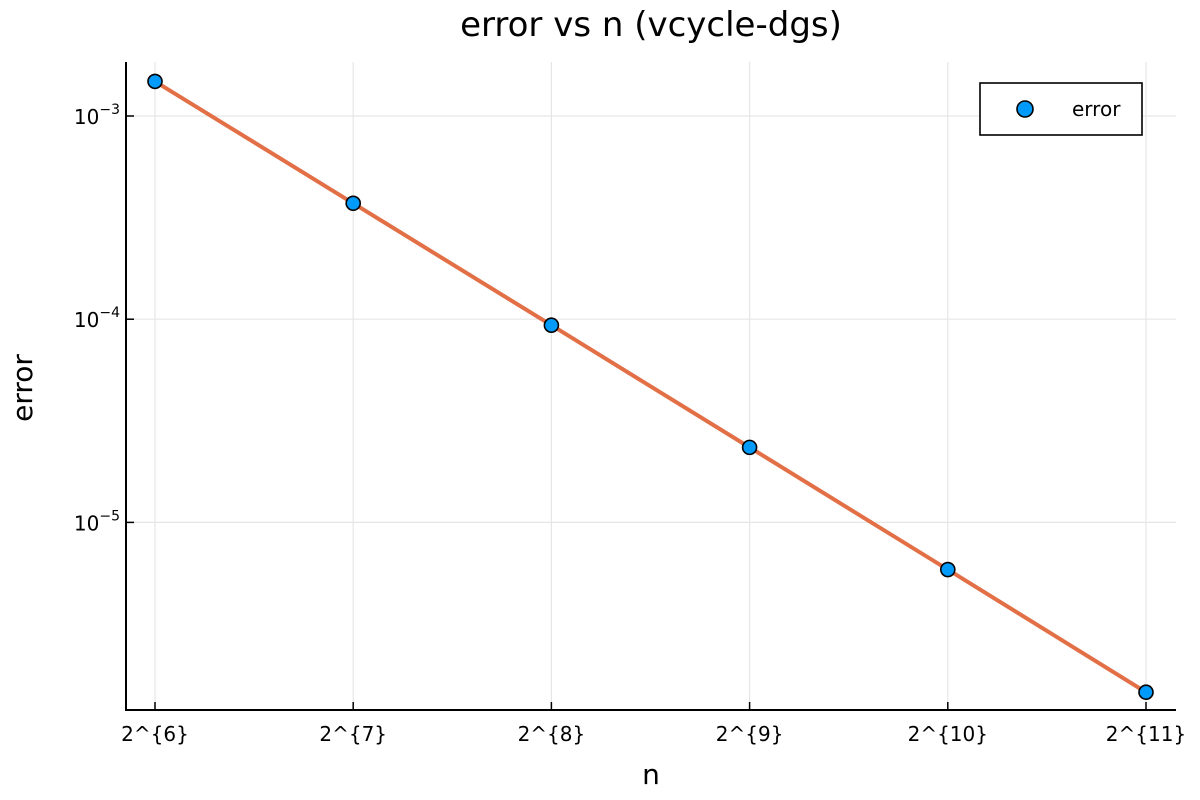 This screenshot has width=1200, height=800. Describe the element at coordinates (1025, 109) in the screenshot. I see `legend-marker` at that location.